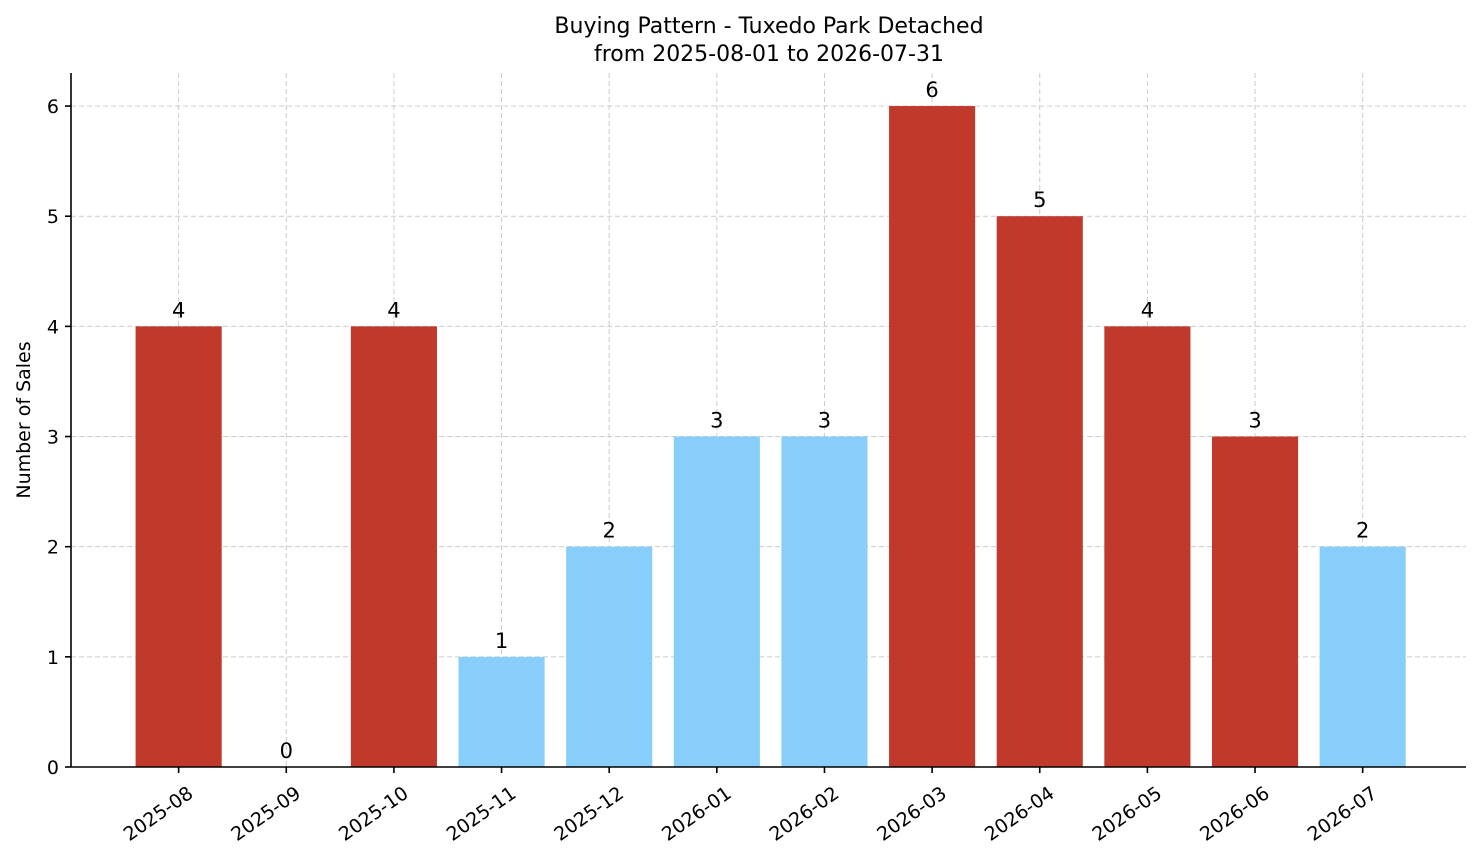  What do you see at coordinates (159, 814) in the screenshot?
I see `x-tick-label-2025-08: 2025-08` at bounding box center [159, 814].